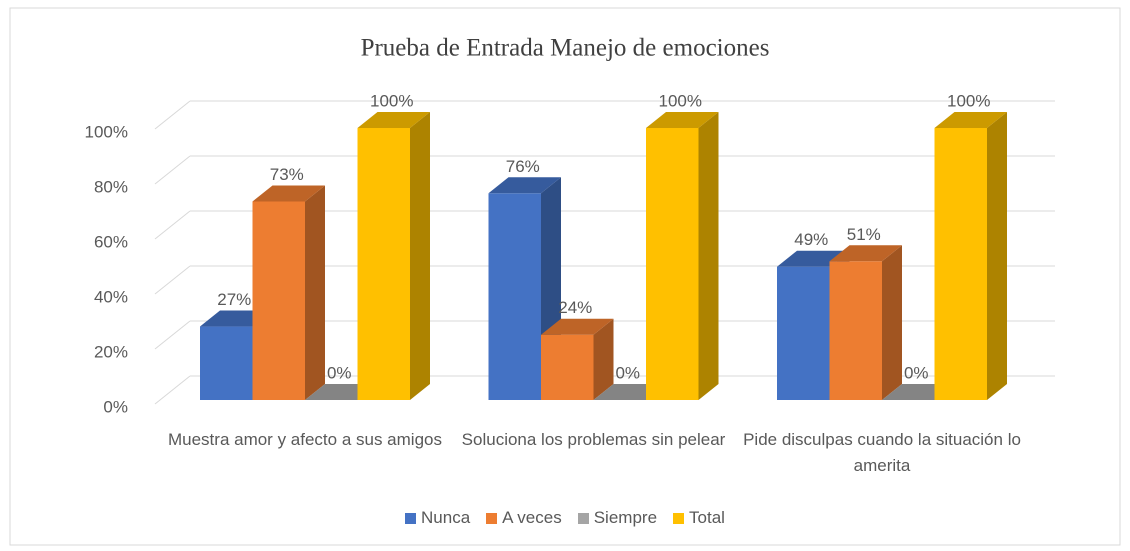 The image size is (1130, 551). What do you see at coordinates (532, 517) in the screenshot?
I see `legend-label: A veces` at bounding box center [532, 517].